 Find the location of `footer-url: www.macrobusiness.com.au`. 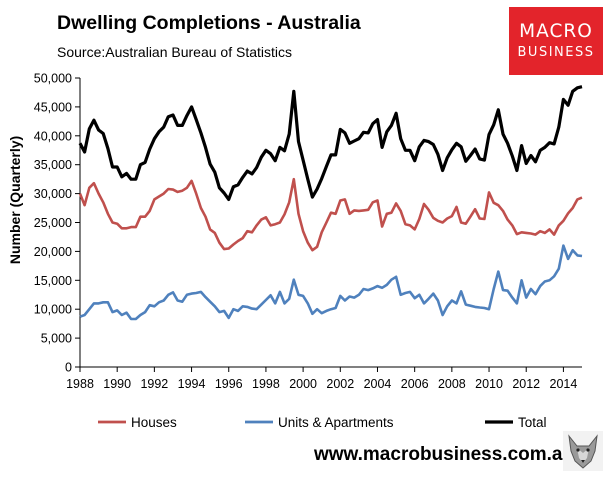

footer-url: www.macrobusiness.com.au is located at coordinates (444, 454).